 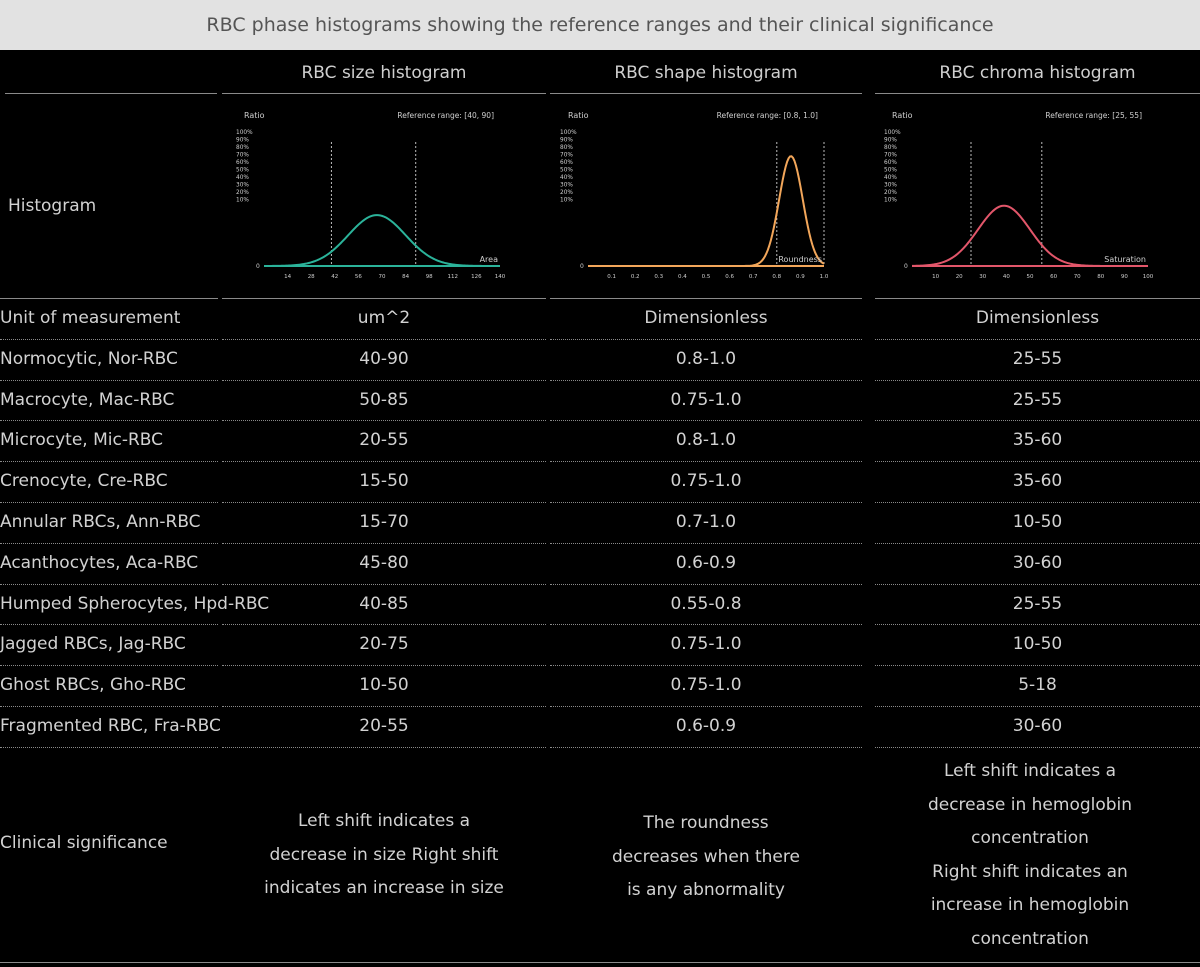 I want to click on y-tick-label: 90%, so click(x=890, y=141).